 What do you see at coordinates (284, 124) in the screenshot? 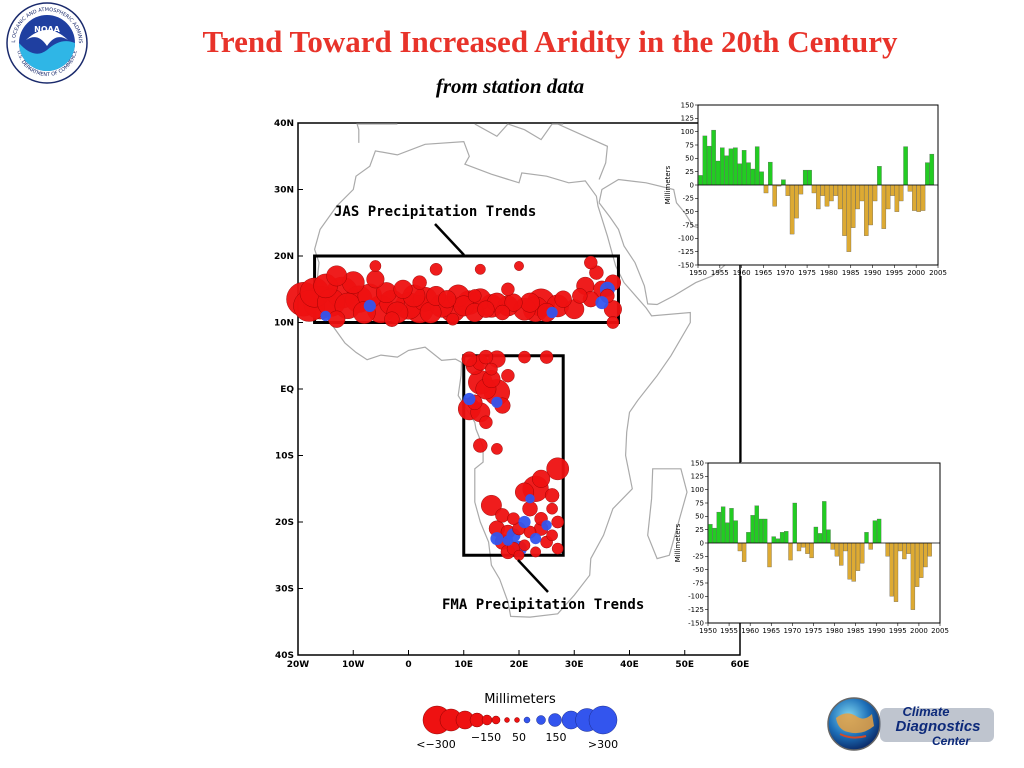
I see `lat-tick-label: 40N` at bounding box center [284, 124].